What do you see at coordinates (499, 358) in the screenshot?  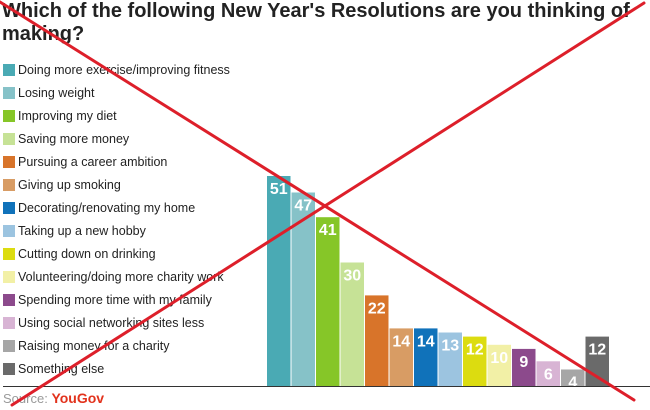 I see `data-label: 10` at bounding box center [499, 358].